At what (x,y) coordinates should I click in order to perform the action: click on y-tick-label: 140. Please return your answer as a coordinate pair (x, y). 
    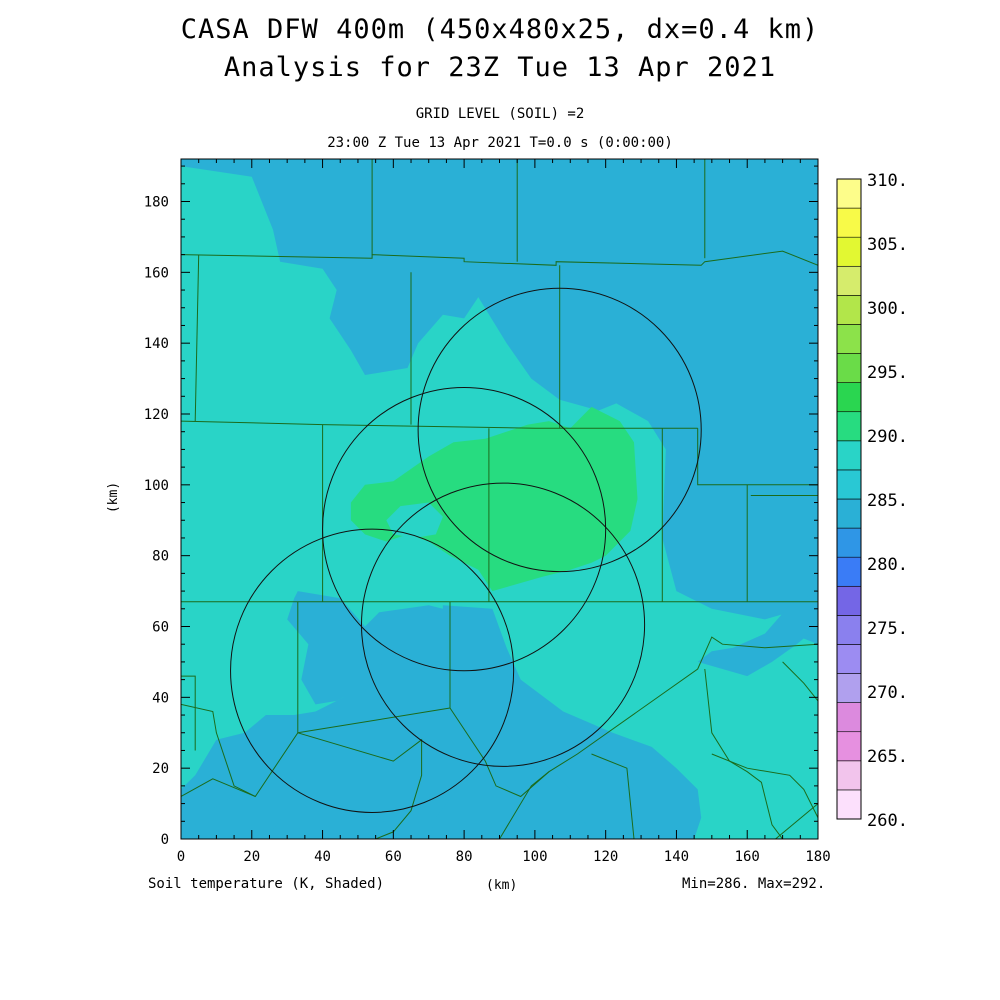
    Looking at the image, I should click on (156, 344).